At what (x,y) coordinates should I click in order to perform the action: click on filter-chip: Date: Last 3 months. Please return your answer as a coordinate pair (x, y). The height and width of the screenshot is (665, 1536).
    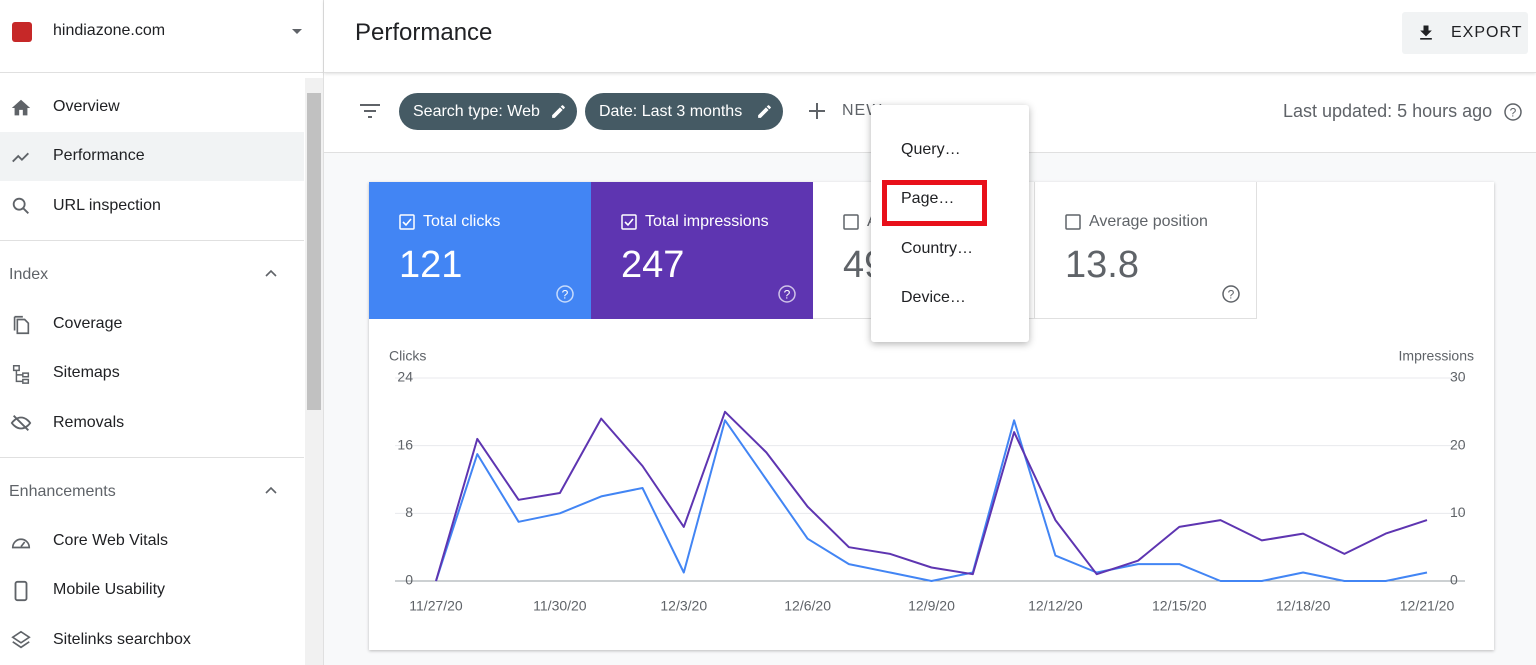
    Looking at the image, I should click on (684, 111).